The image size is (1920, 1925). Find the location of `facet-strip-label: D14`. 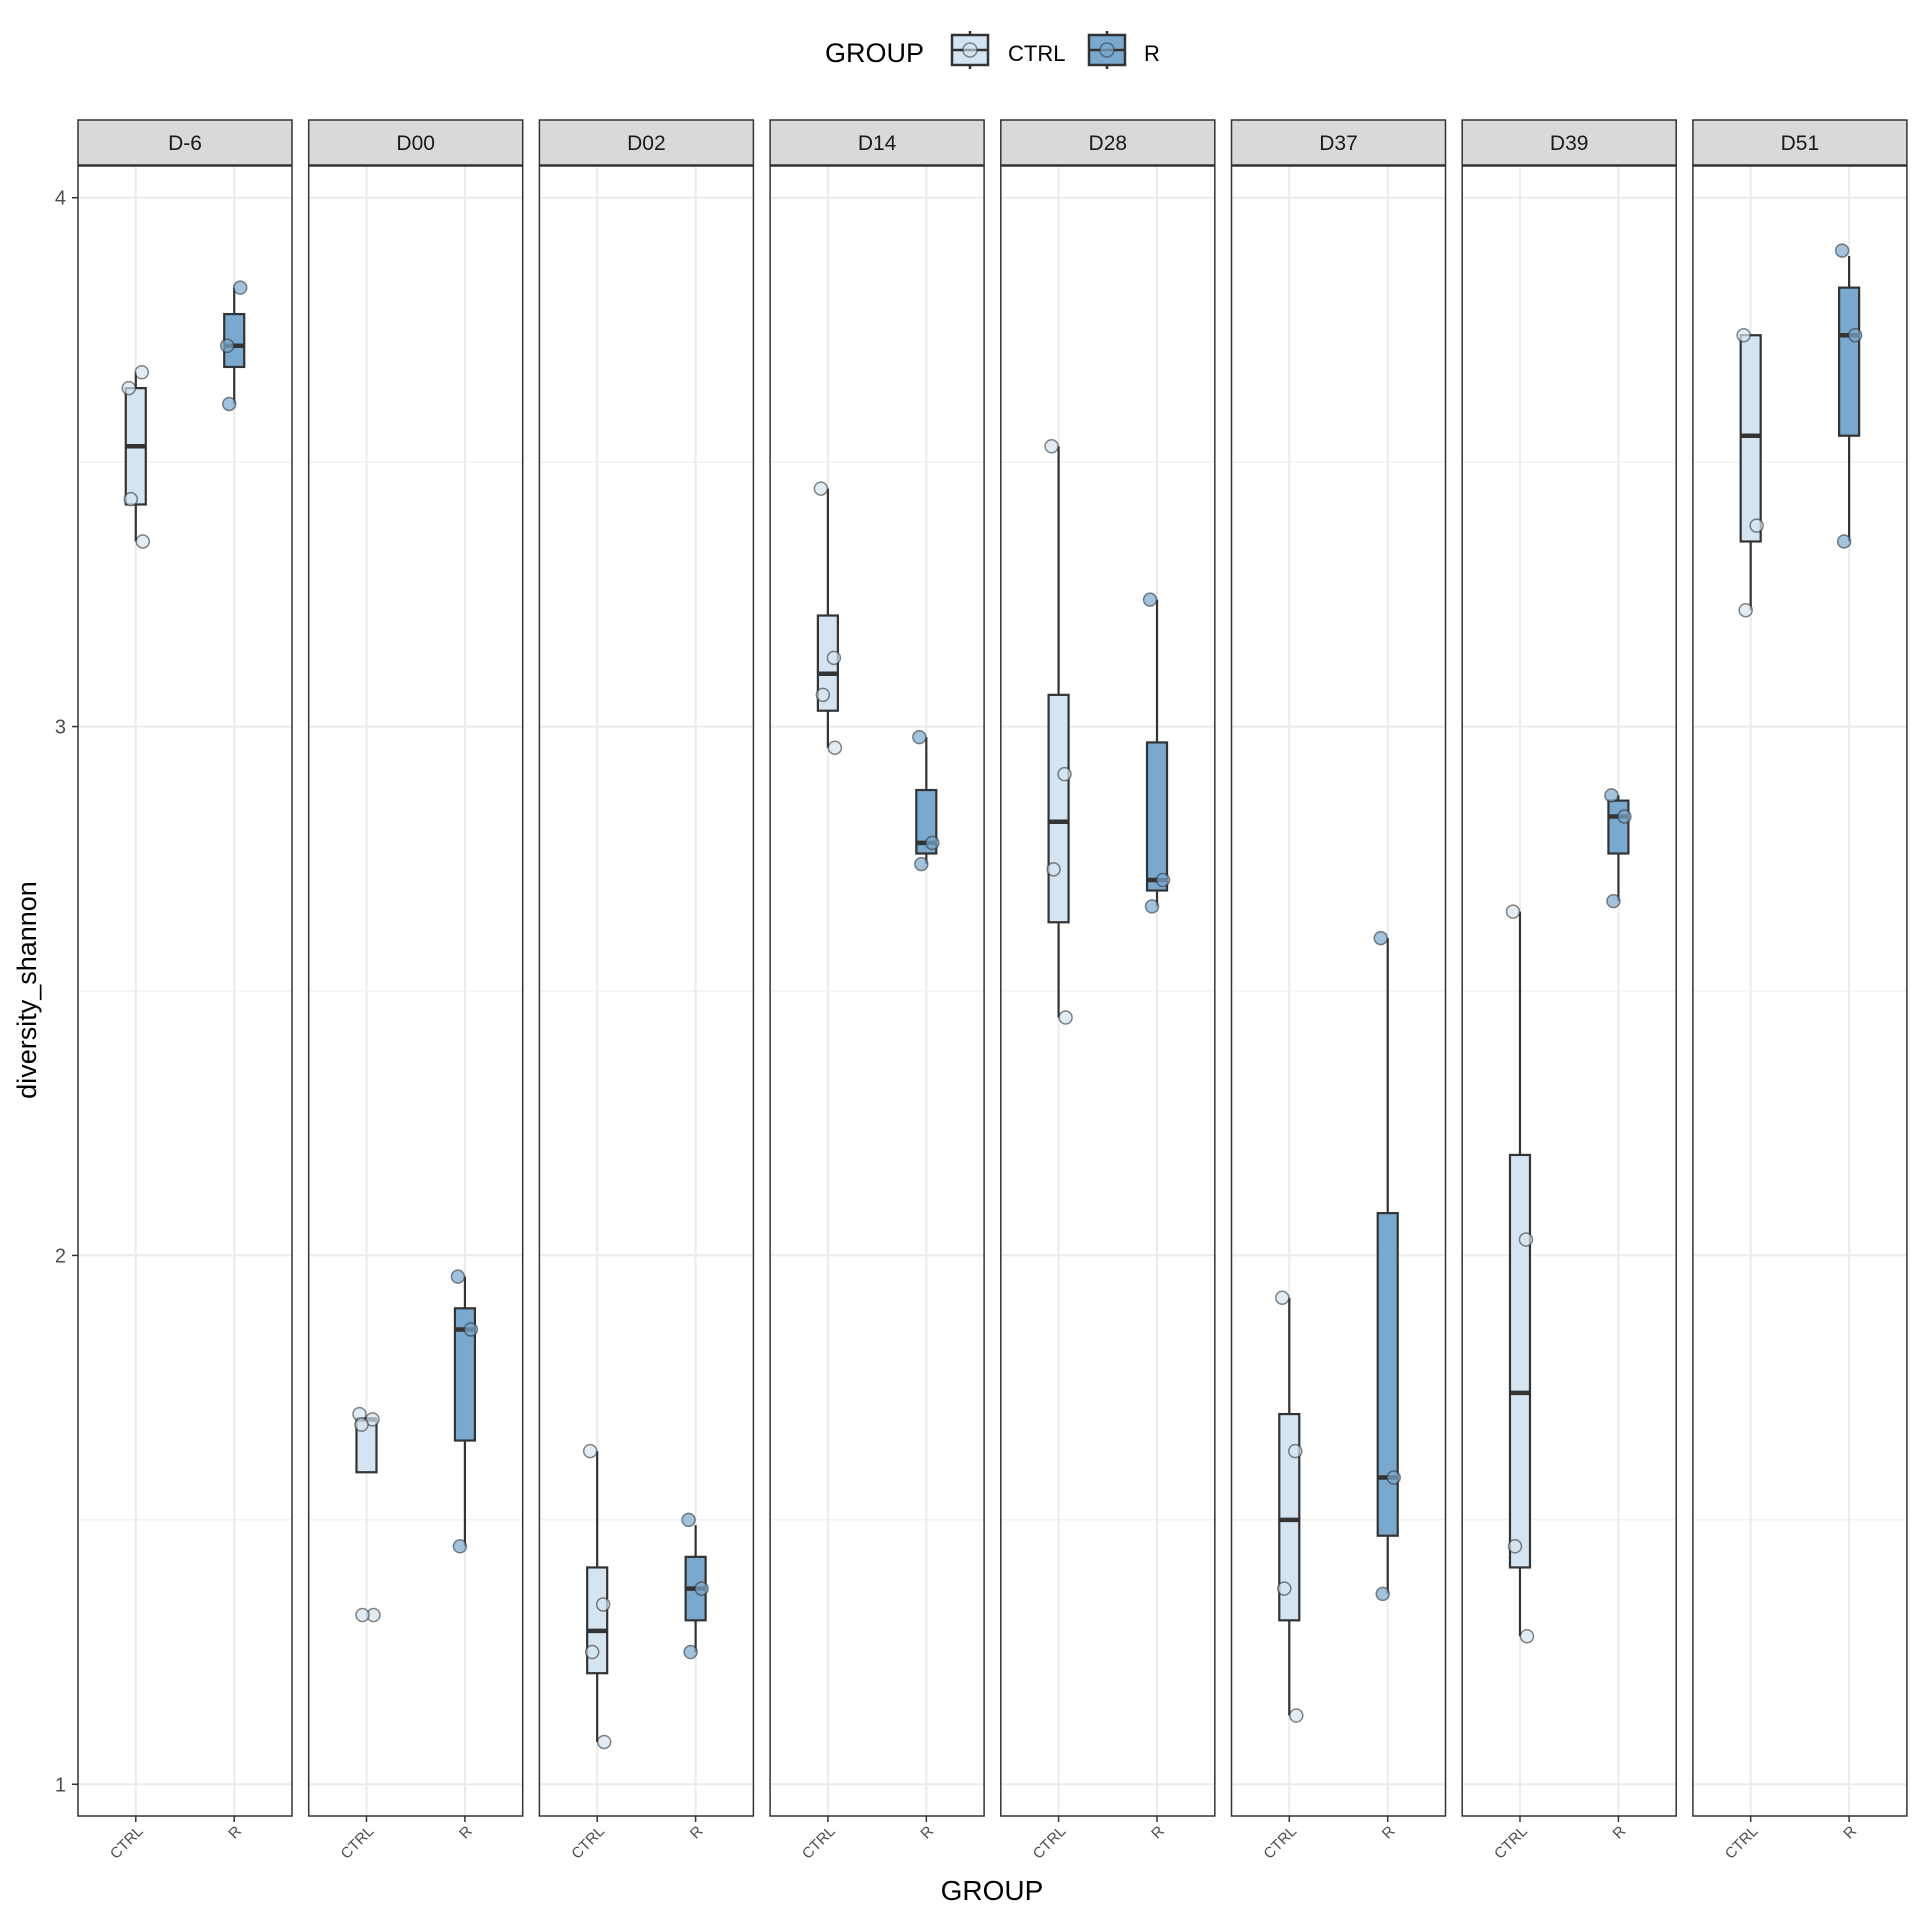

facet-strip-label: D14 is located at coordinates (877, 143).